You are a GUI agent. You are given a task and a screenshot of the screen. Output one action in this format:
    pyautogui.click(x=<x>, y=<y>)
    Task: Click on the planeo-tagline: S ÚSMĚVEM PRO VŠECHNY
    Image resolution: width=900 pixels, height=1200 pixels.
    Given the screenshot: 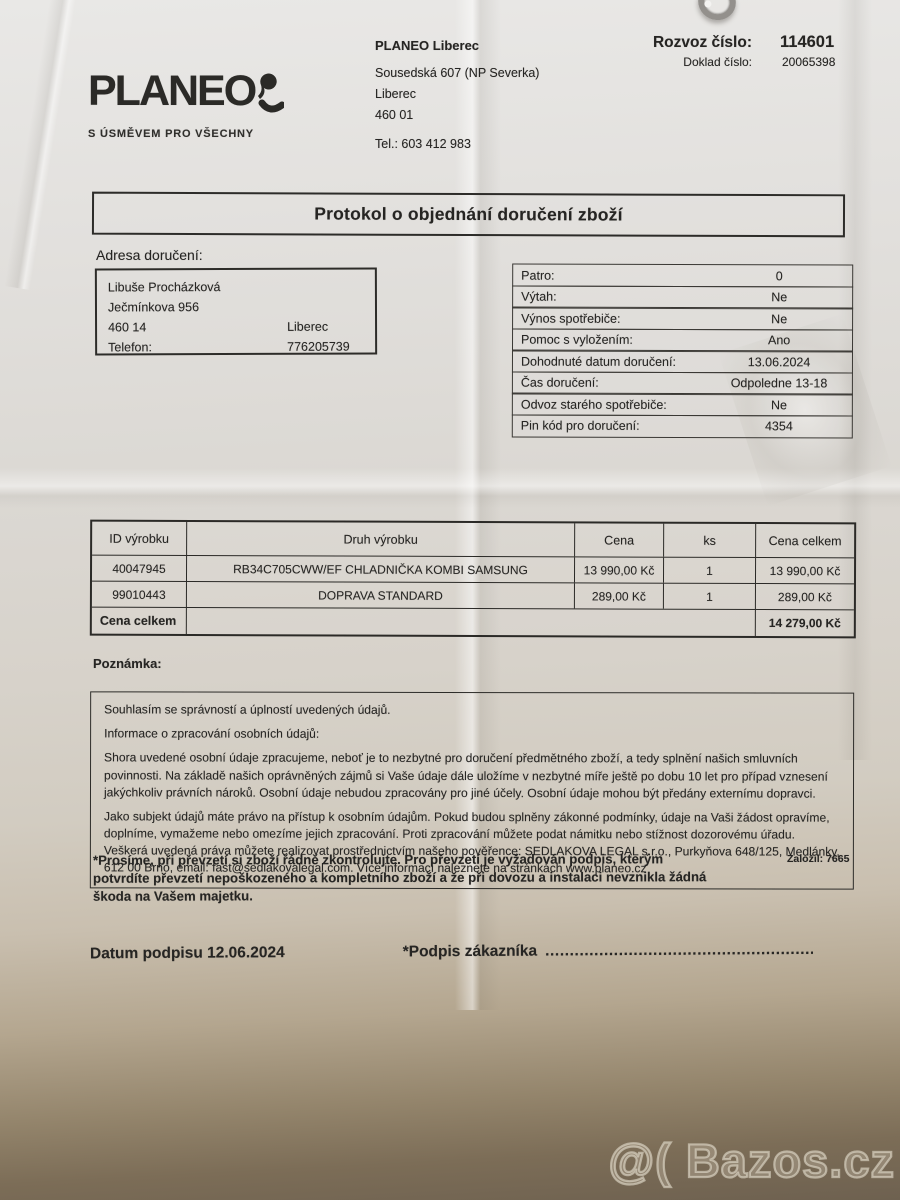 What is the action you would take?
    pyautogui.click(x=171, y=134)
    